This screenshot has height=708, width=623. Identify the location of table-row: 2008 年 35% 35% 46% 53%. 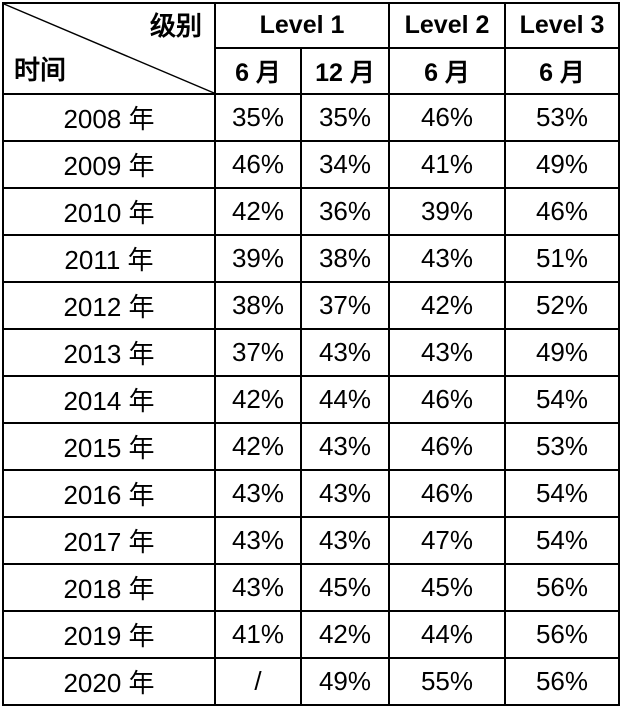
(311, 117).